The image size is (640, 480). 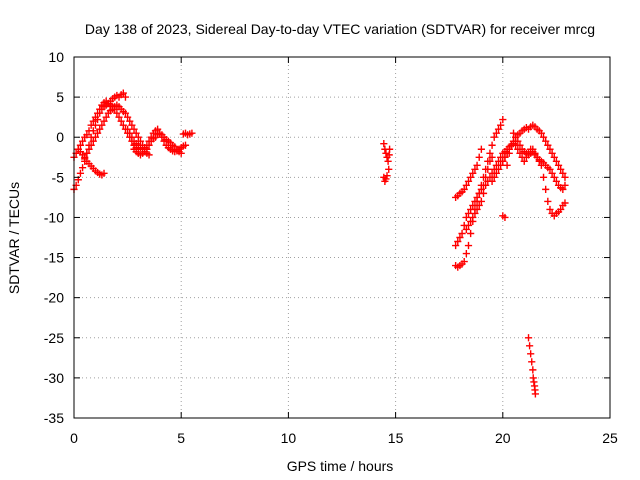 What do you see at coordinates (74, 438) in the screenshot?
I see `x-tick-label: 0` at bounding box center [74, 438].